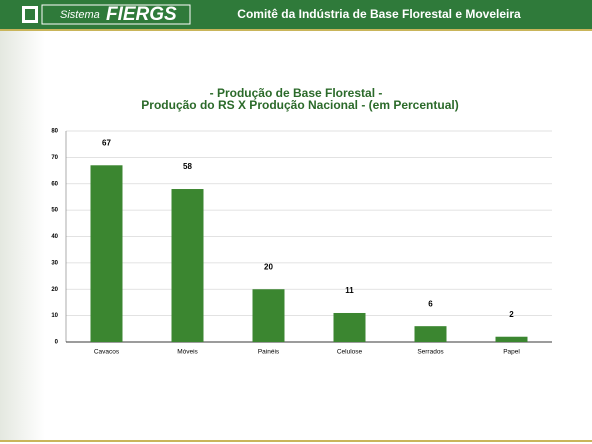 This screenshot has width=592, height=444. Describe the element at coordinates (430, 303) in the screenshot. I see `data-label: 6` at that location.